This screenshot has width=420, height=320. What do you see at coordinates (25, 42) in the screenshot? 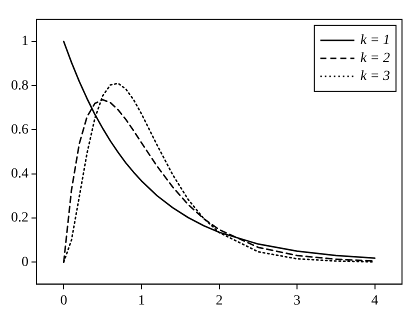
I see `y-tick-label: 1` at bounding box center [25, 42].